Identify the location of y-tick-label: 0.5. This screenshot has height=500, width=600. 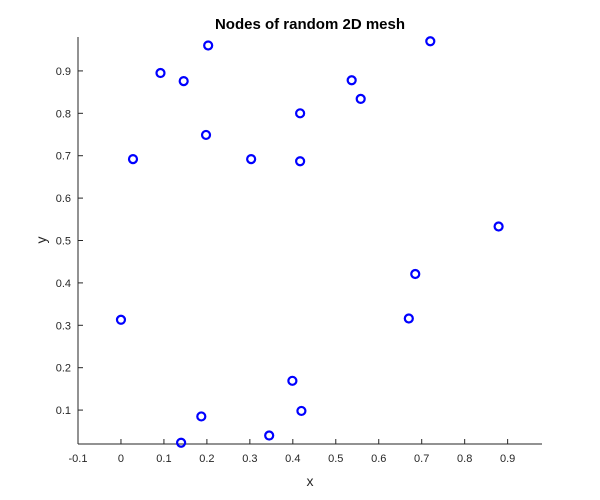
(63, 242).